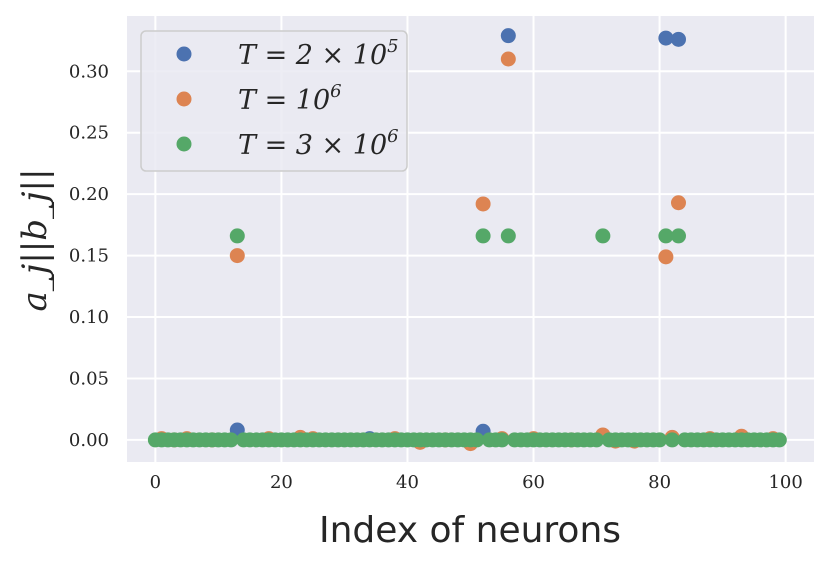 The width and height of the screenshot is (830, 565). What do you see at coordinates (89, 256) in the screenshot?
I see `y-tick-label: 0.15` at bounding box center [89, 256].